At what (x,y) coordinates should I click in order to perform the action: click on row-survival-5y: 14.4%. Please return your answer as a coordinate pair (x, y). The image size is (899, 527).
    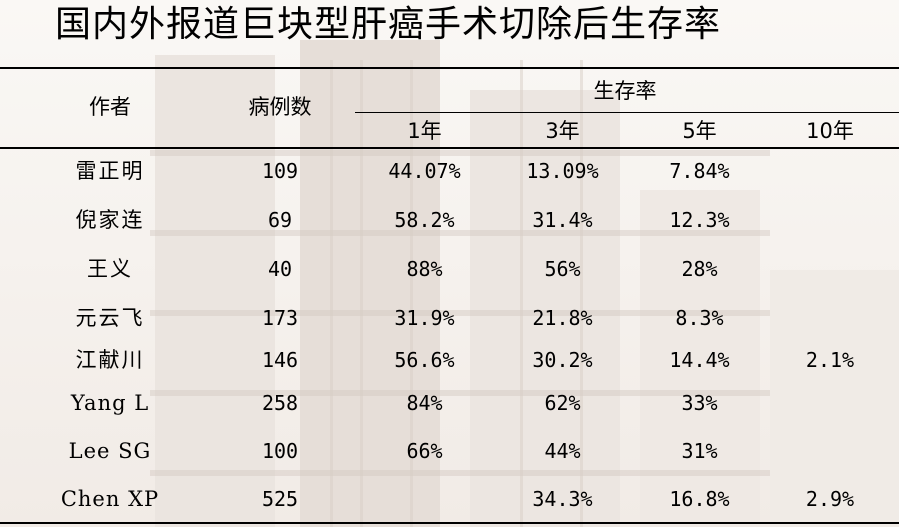
    Looking at the image, I should click on (699, 360).